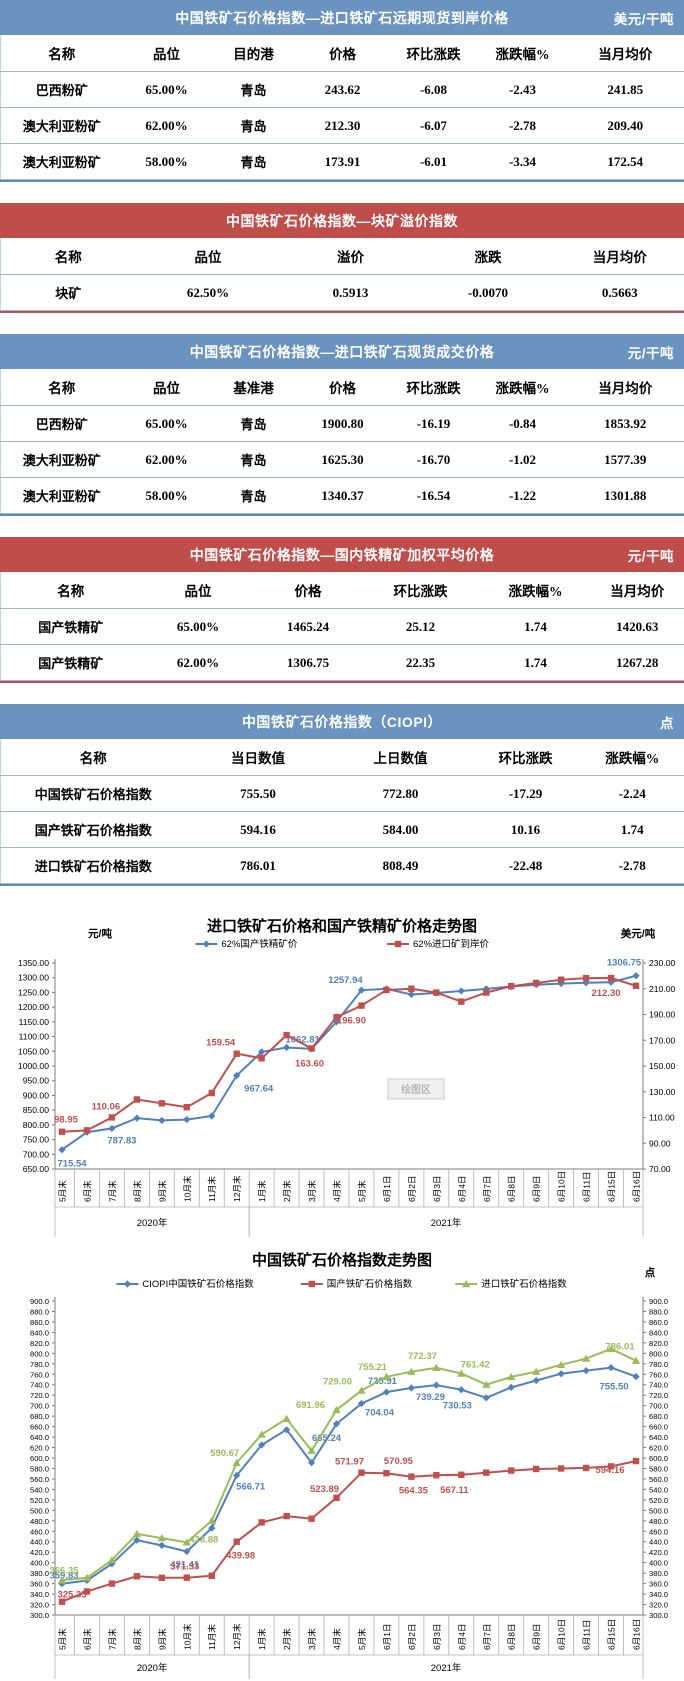 The height and width of the screenshot is (1681, 684). What do you see at coordinates (658, 1594) in the screenshot?
I see `right-axis-tick-label: 340.0` at bounding box center [658, 1594].